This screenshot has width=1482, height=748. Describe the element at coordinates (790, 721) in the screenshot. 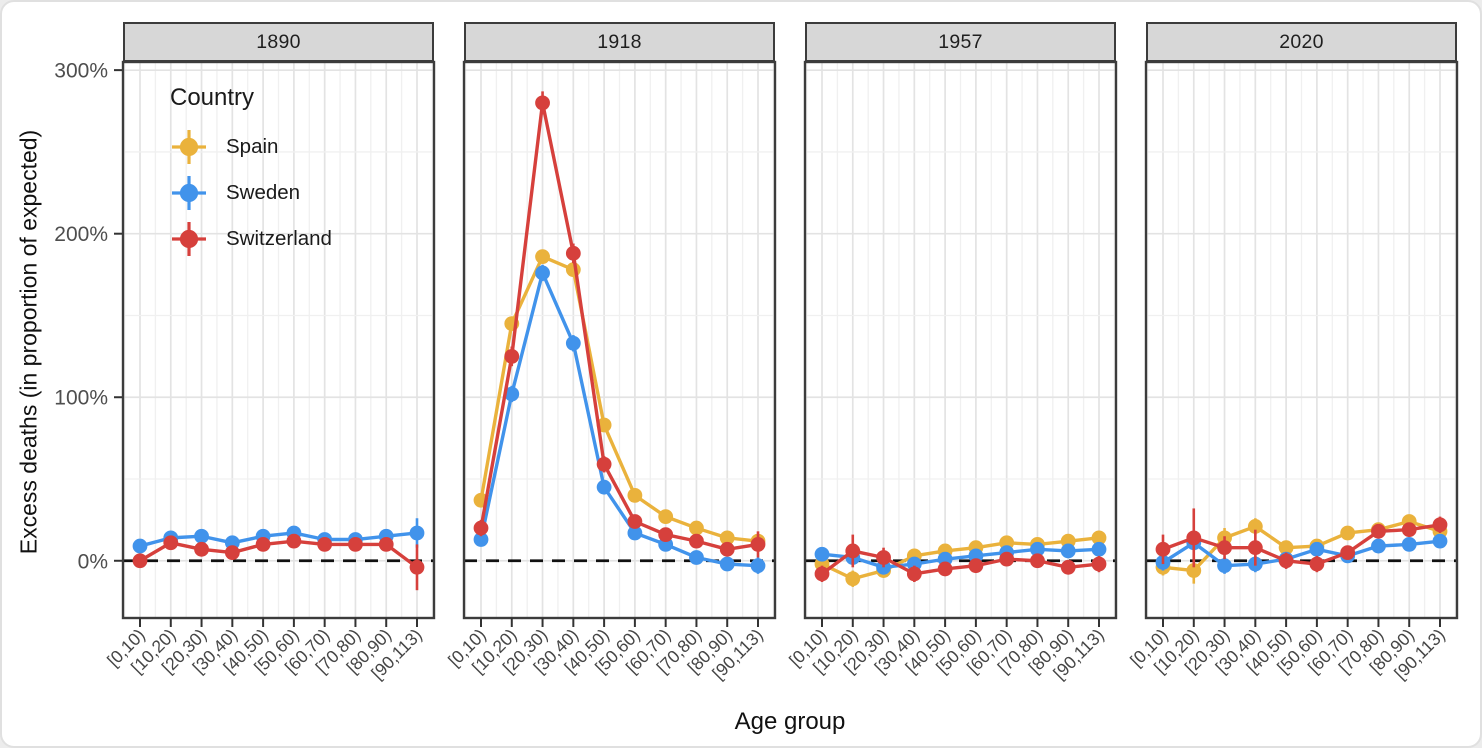

I see `x-axis-title: Age group` at that location.